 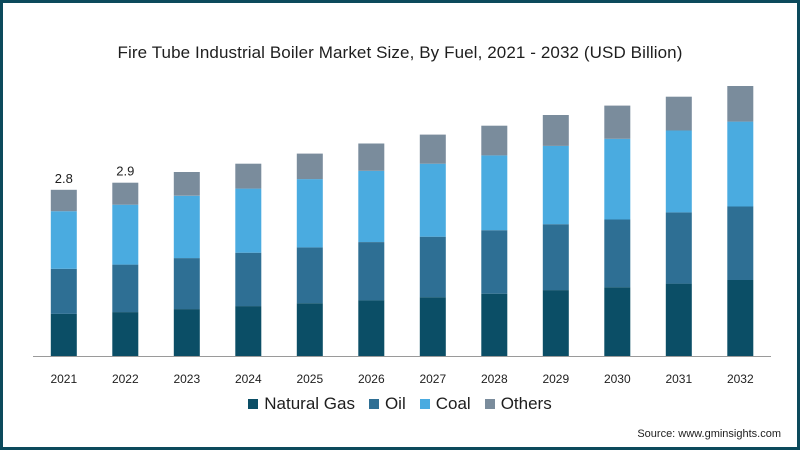 What do you see at coordinates (186, 332) in the screenshot?
I see `bar-segment-natural-gas-2023` at bounding box center [186, 332].